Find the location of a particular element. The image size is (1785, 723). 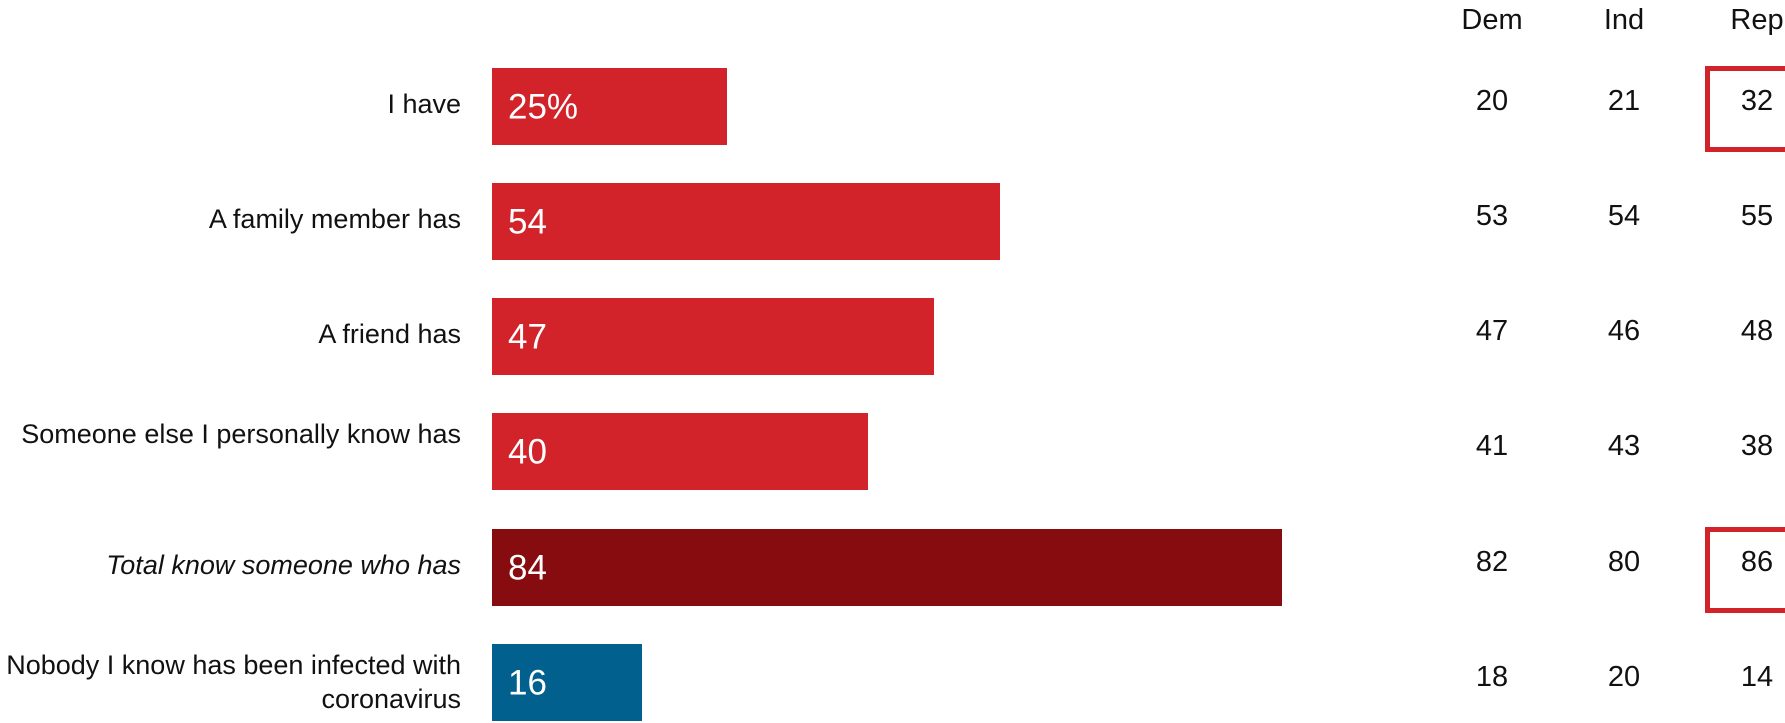

table-cell: 18 is located at coordinates (1492, 677).